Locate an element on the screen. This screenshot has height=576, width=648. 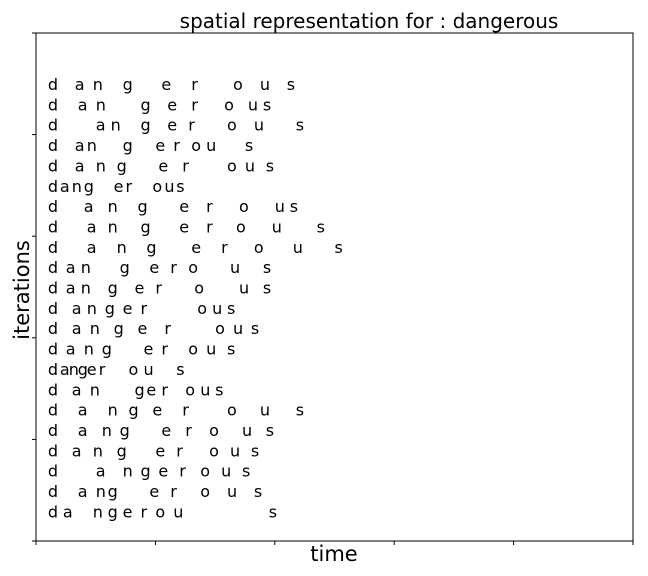
y-axis-label: iterations is located at coordinates (22, 290).